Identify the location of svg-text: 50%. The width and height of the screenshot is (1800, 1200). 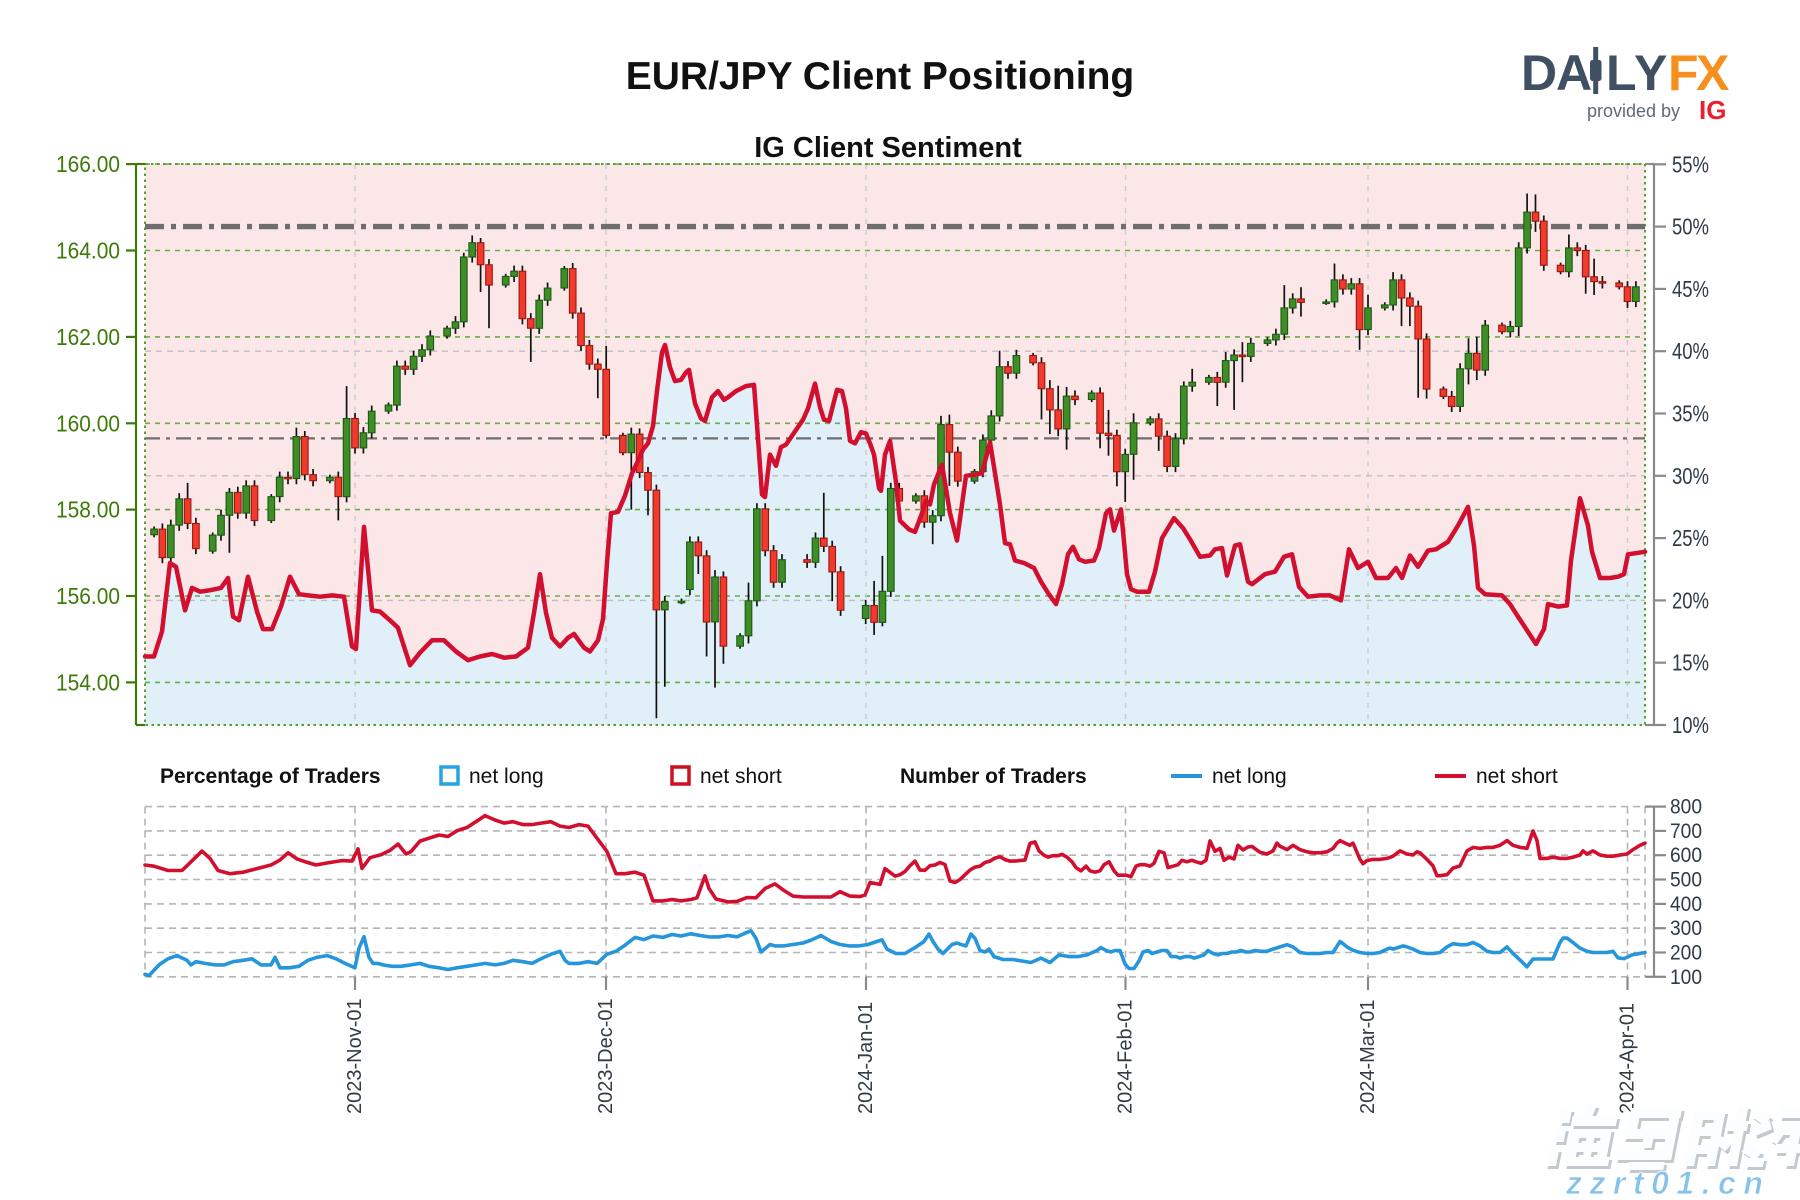
(1690, 227).